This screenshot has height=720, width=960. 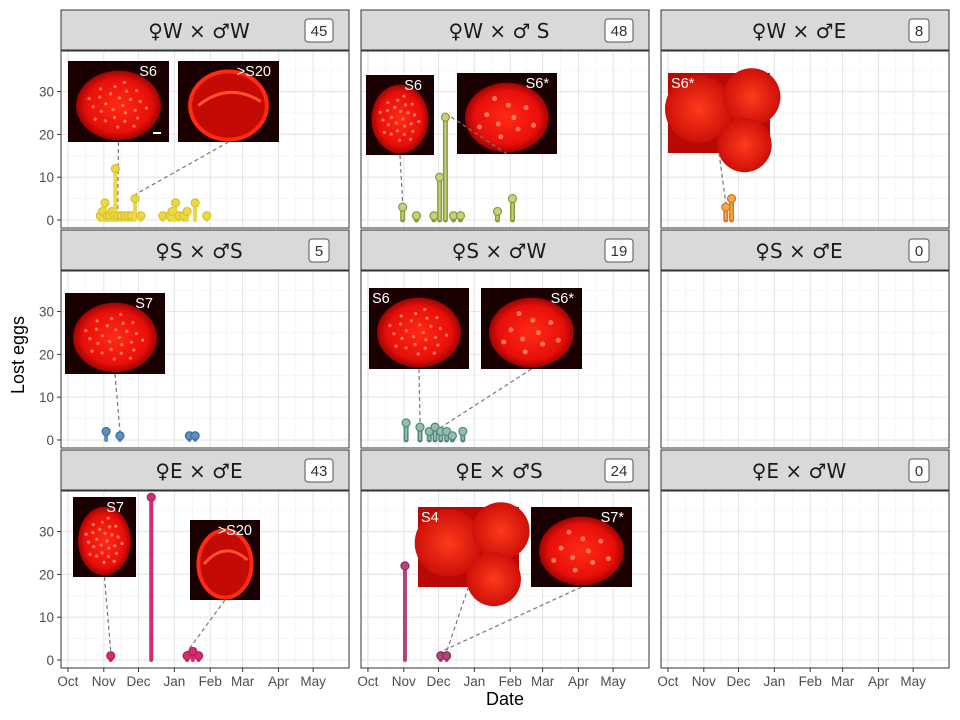 What do you see at coordinates (843, 681) in the screenshot?
I see `x-tick-label: Mar` at bounding box center [843, 681].